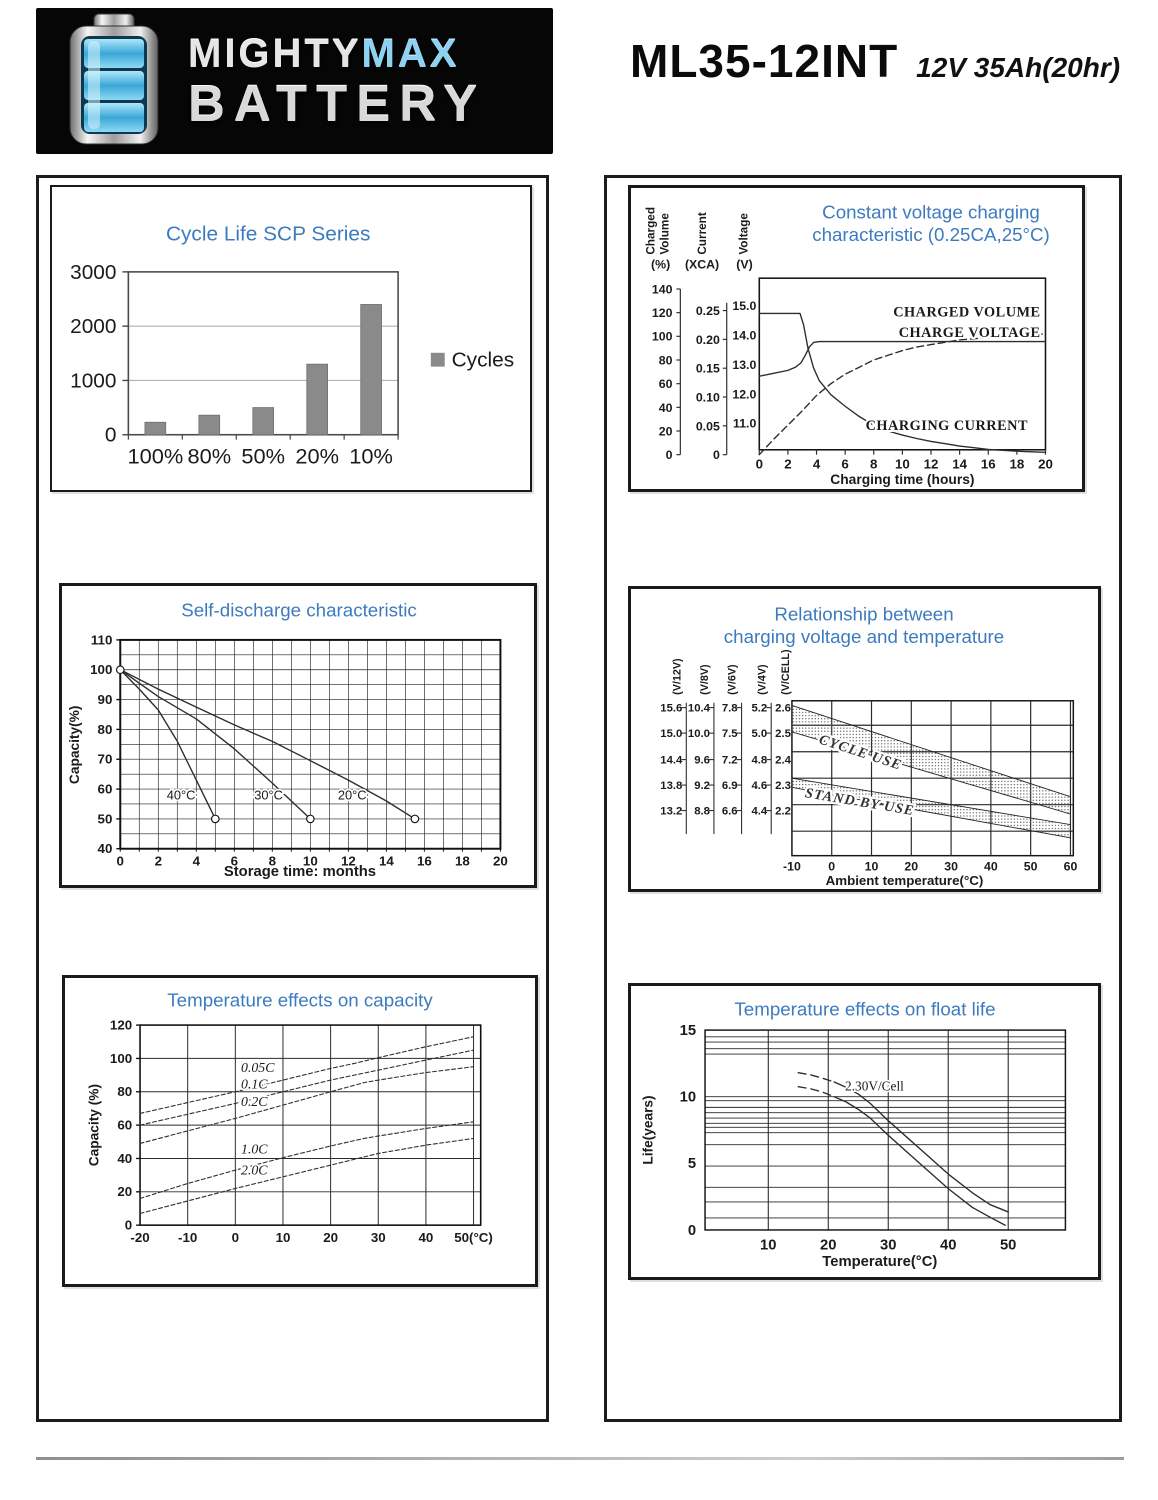 The image size is (1158, 1500). Describe the element at coordinates (705, 679) in the screenshot. I see `svg-text: (V/8V)` at that location.